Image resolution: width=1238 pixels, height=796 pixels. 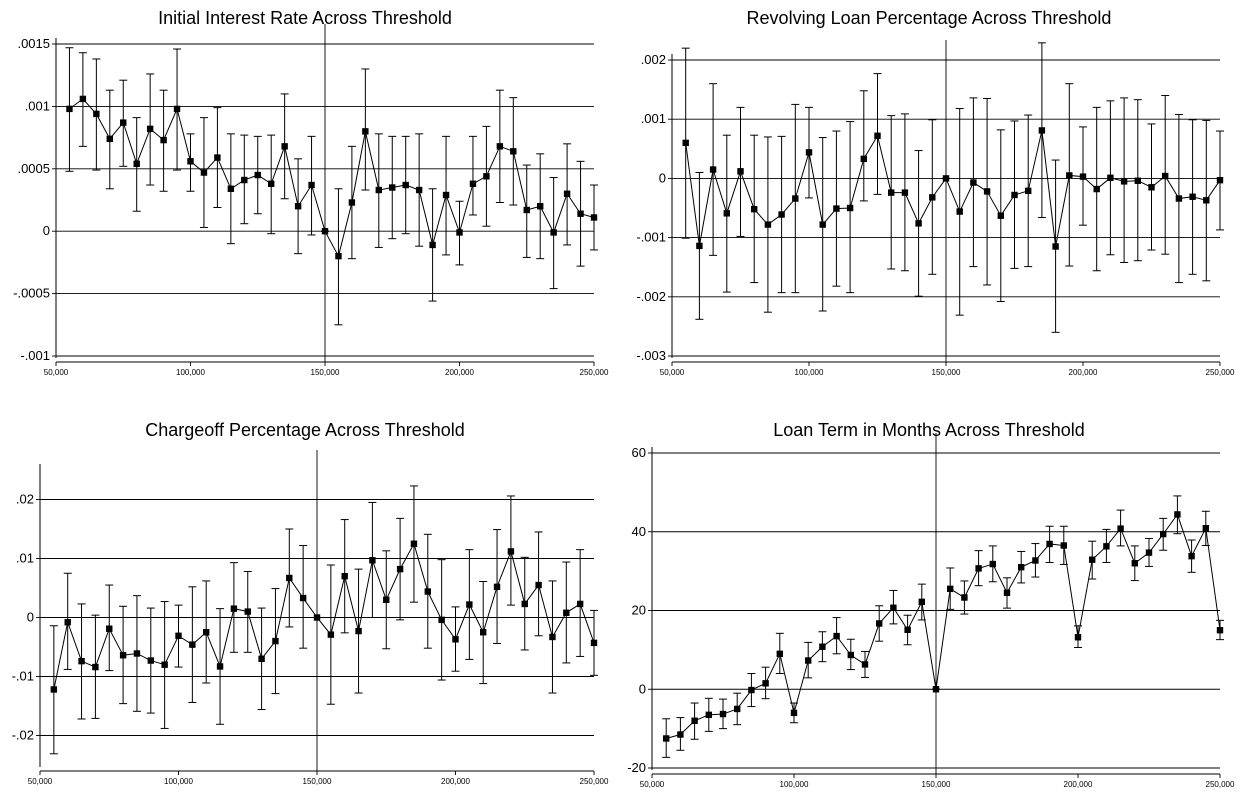 What do you see at coordinates (178, 781) in the screenshot?
I see `x-tick-label: 100,000` at bounding box center [178, 781].